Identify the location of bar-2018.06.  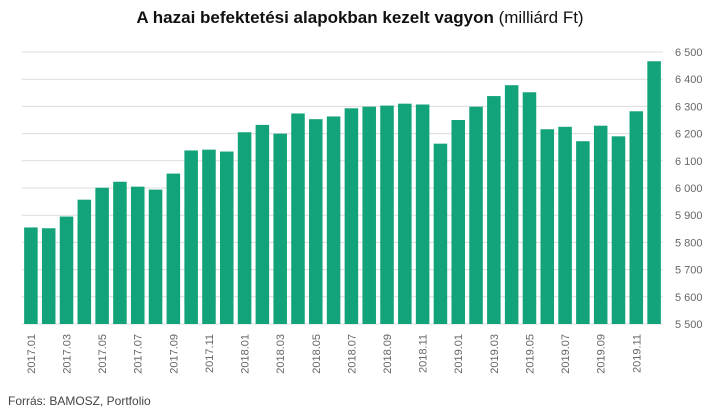
(333, 220).